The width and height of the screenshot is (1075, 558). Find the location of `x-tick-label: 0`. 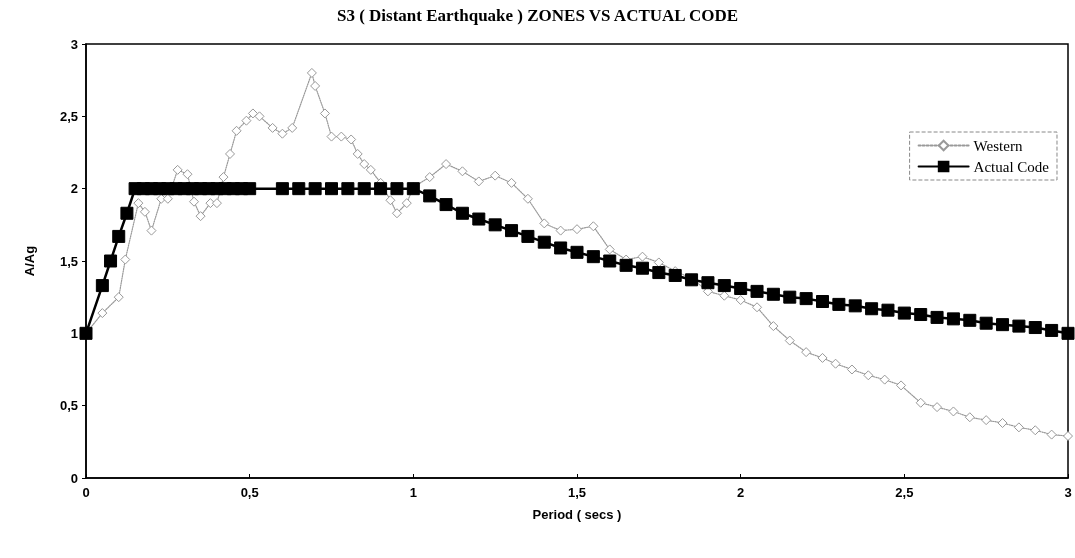

x-tick-label: 0 is located at coordinates (86, 492).